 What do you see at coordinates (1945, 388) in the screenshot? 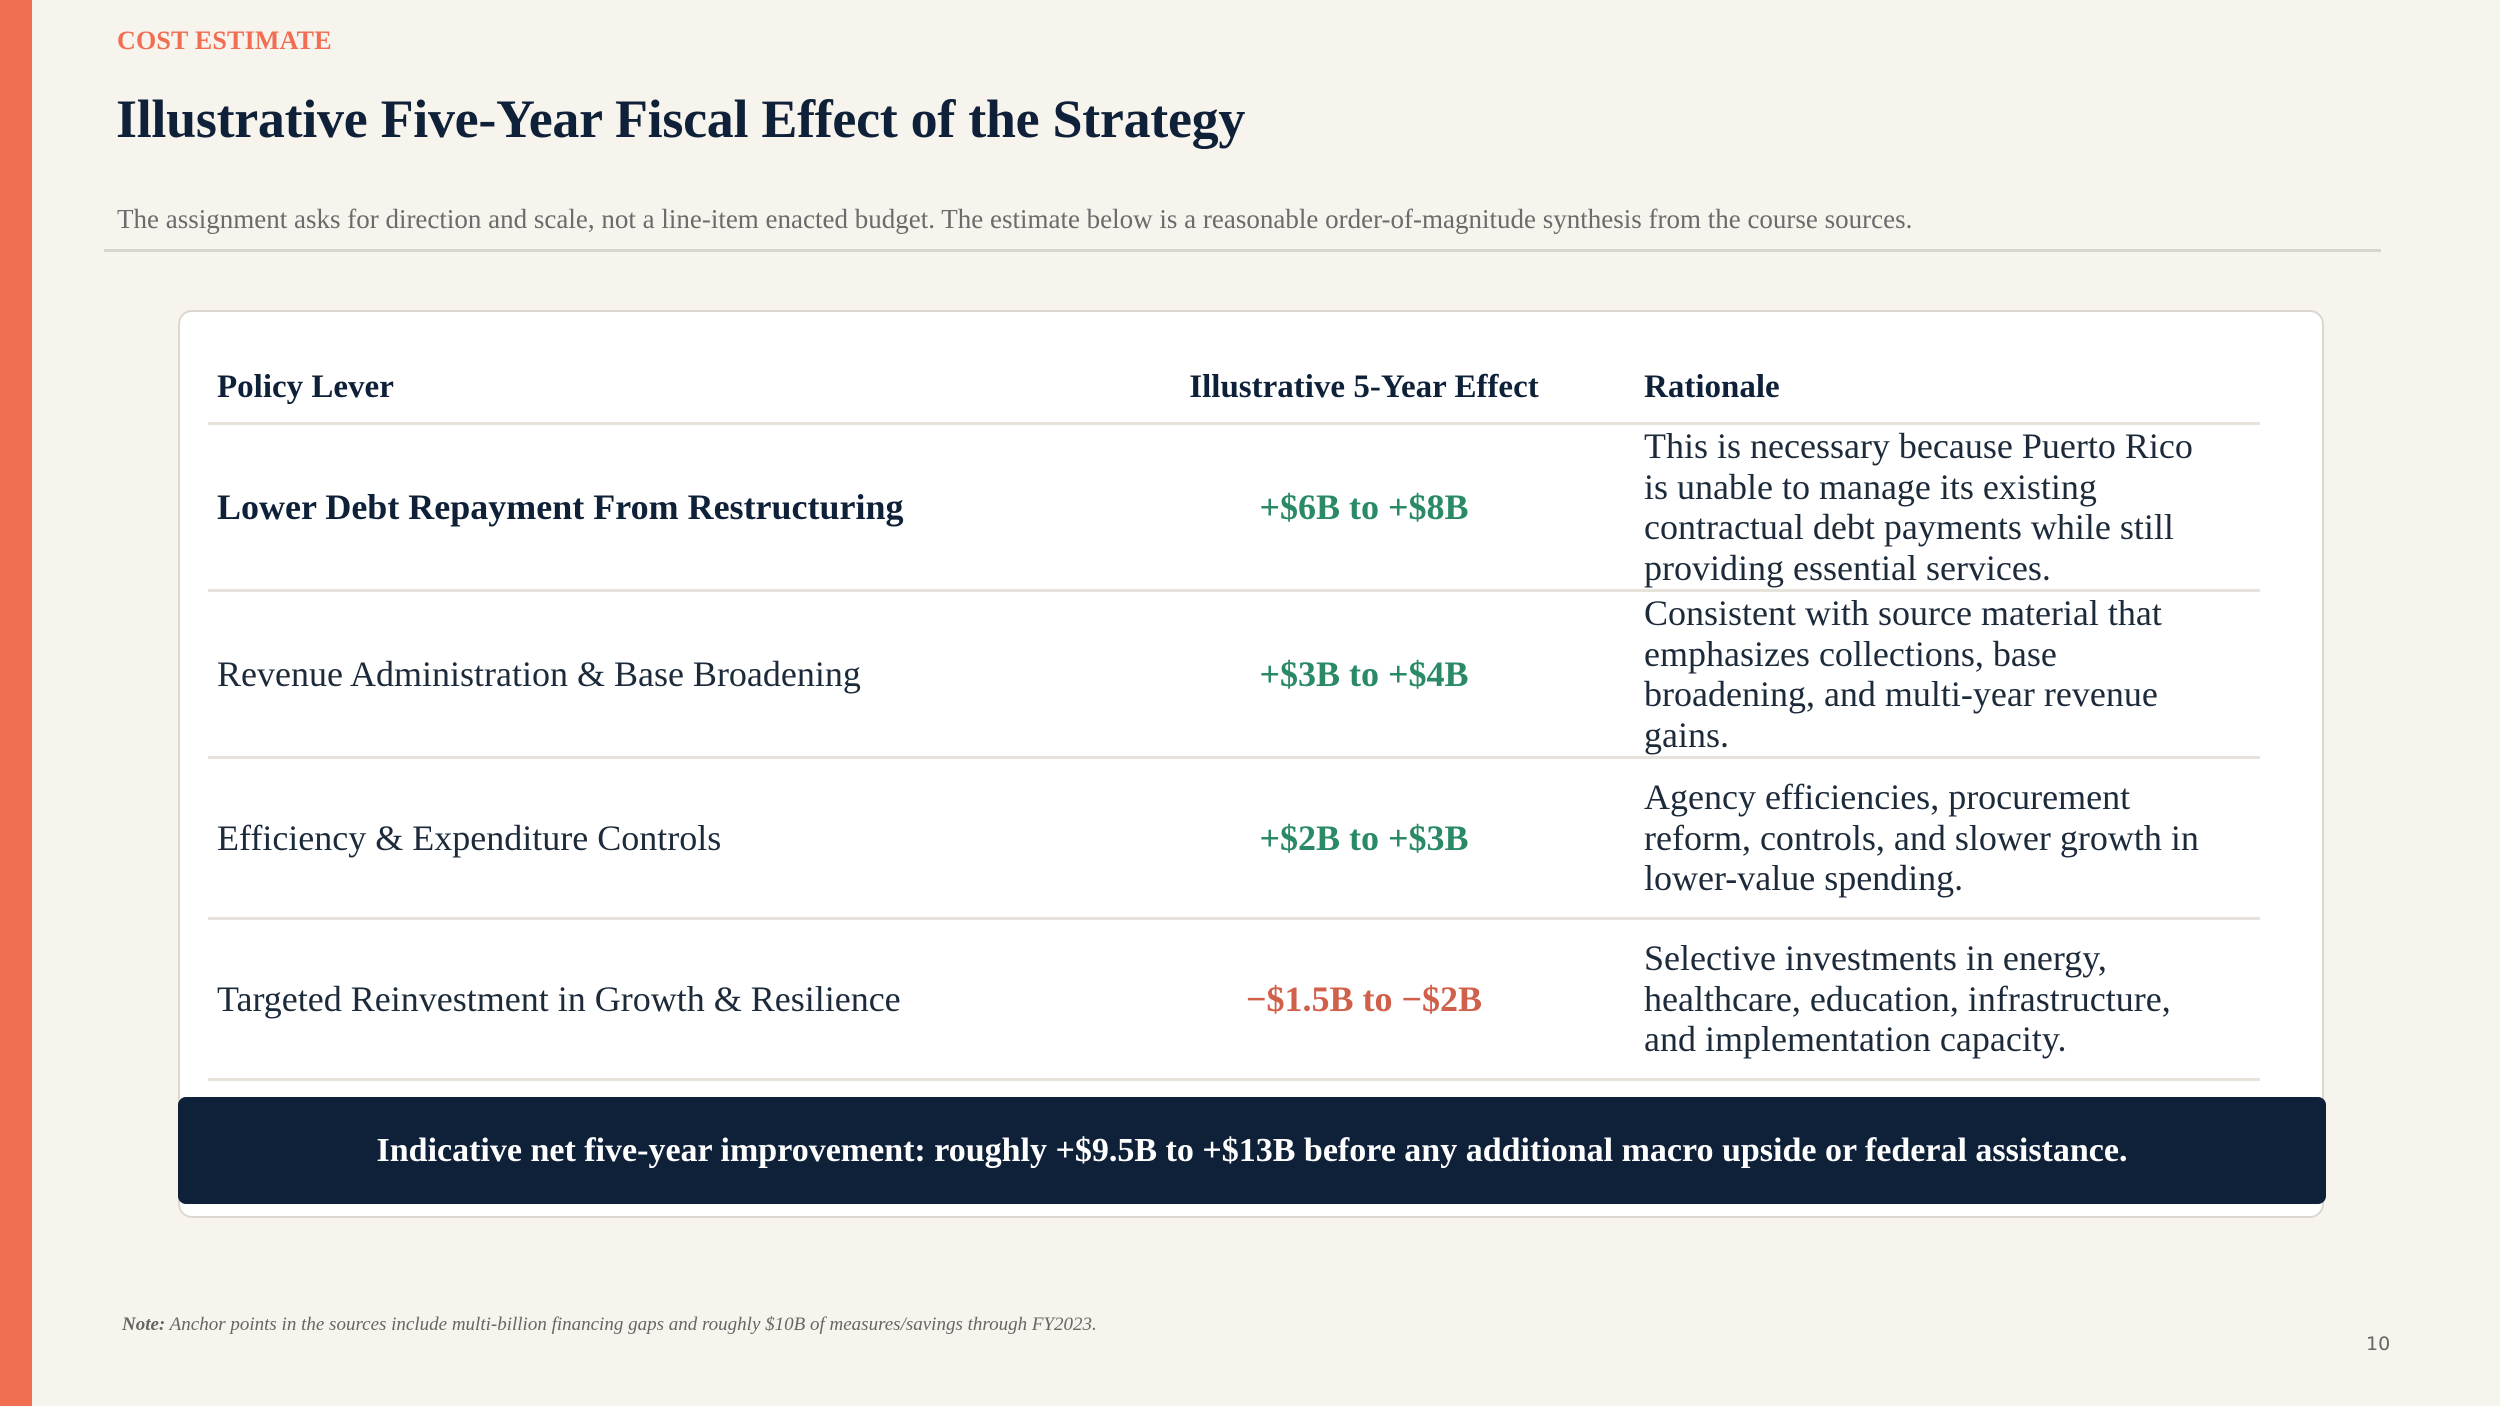
I see `column-header-rationale: Rationale` at bounding box center [1945, 388].